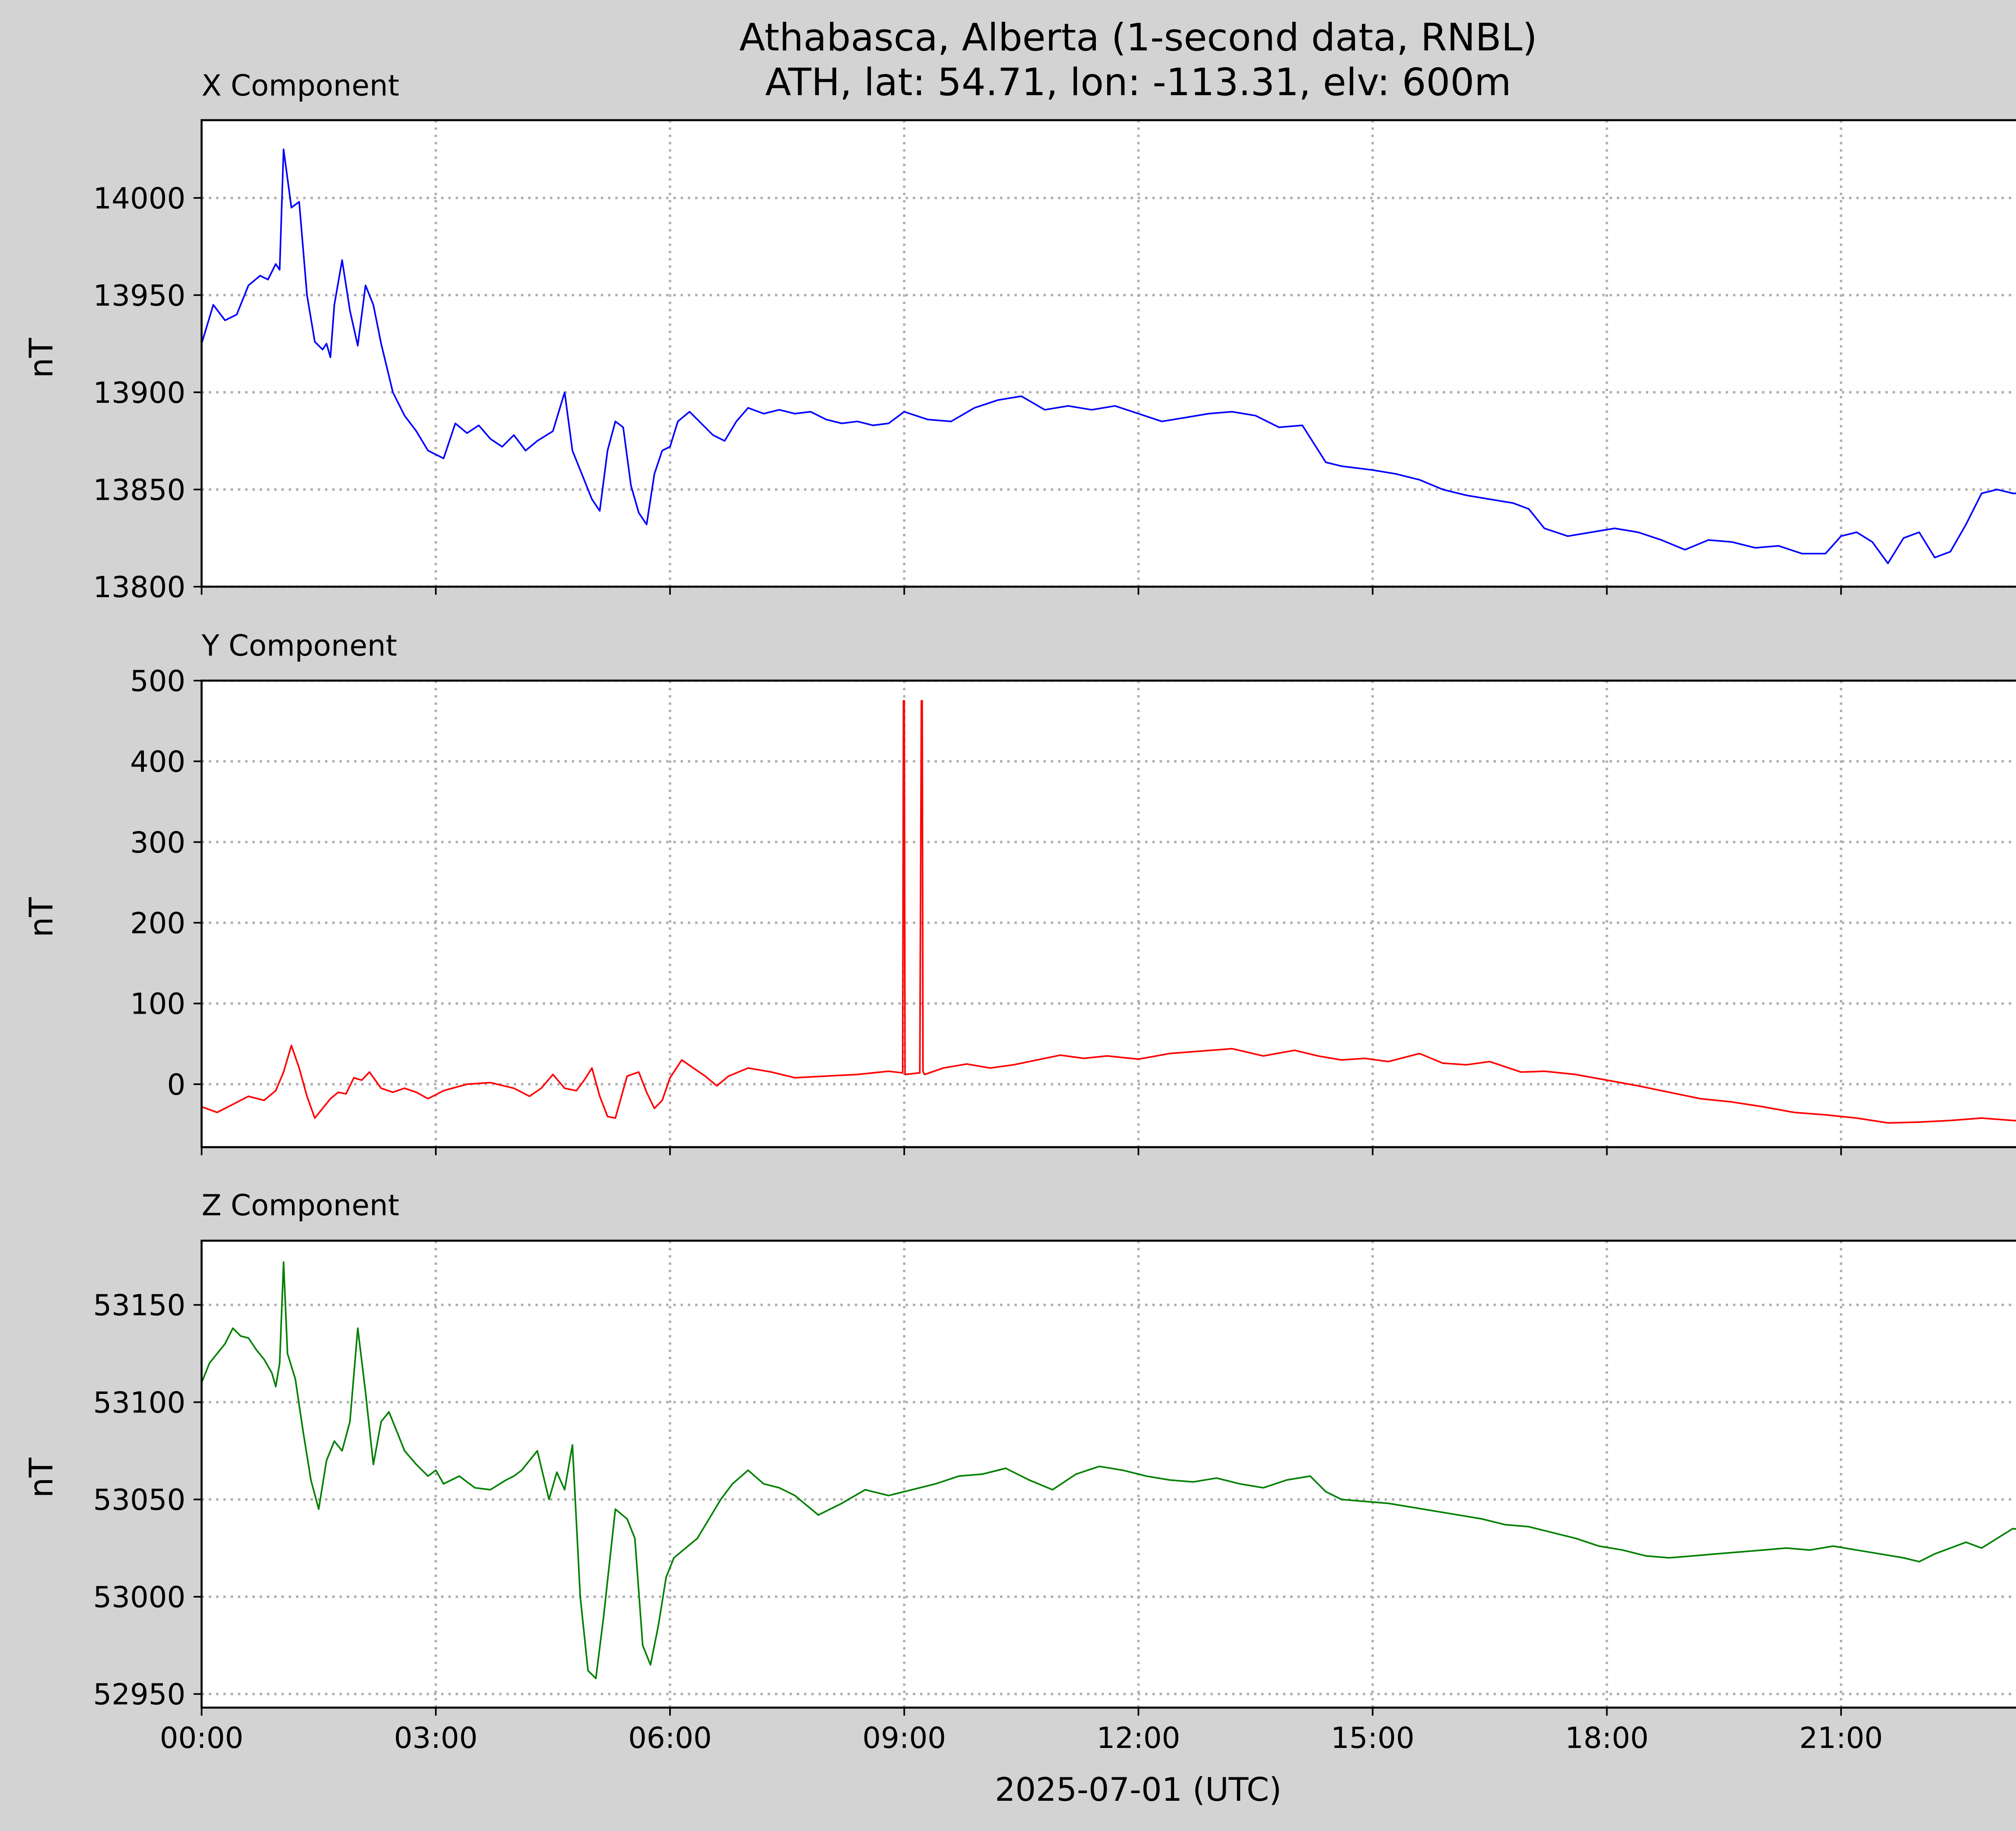 The width and height of the screenshot is (2016, 1831). What do you see at coordinates (139, 1500) in the screenshot?
I see `y-tick-label: 53050` at bounding box center [139, 1500].